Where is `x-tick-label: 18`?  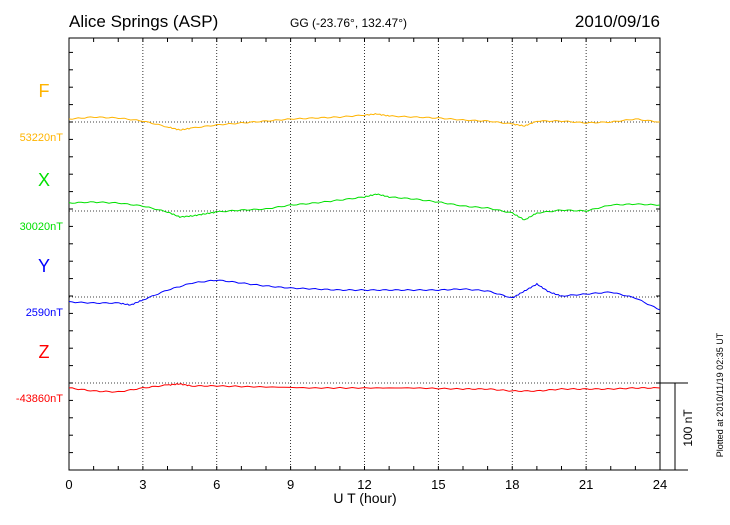
x-tick-label: 18 is located at coordinates (512, 484).